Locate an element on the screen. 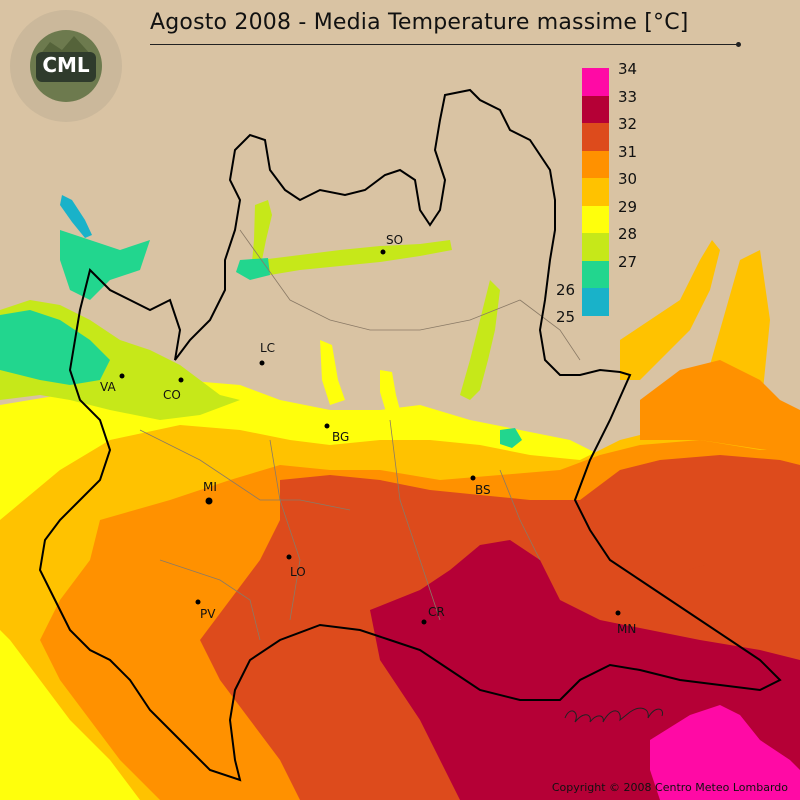  city-label-bs: BS is located at coordinates (483, 490).